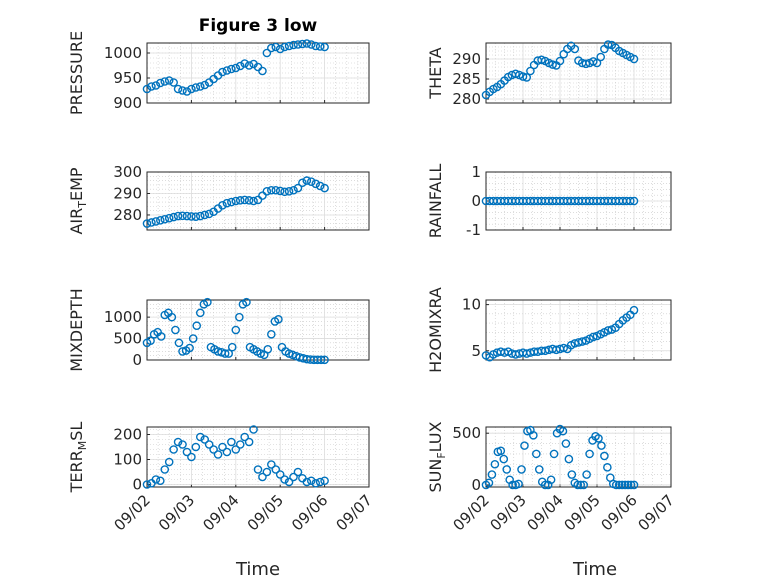  What do you see at coordinates (578, 73) in the screenshot?
I see `theta-axes-frame` at bounding box center [578, 73].